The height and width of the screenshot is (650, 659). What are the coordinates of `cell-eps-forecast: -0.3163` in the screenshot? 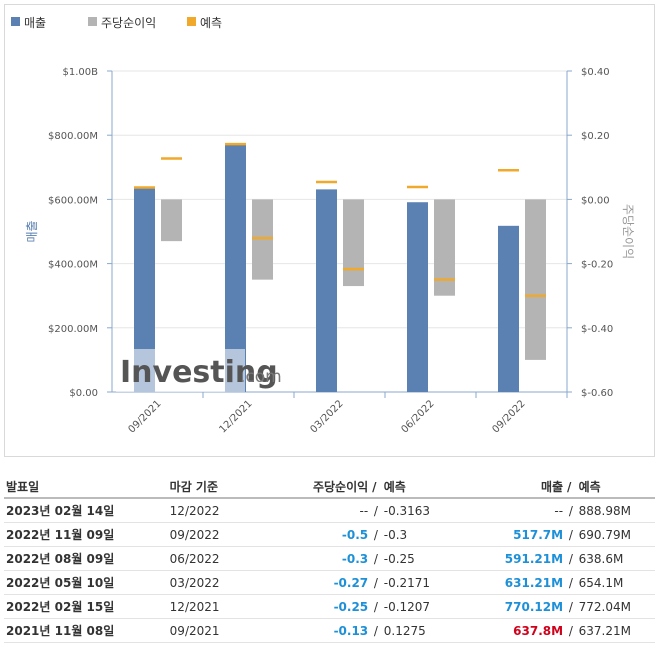 It's located at (432, 510).